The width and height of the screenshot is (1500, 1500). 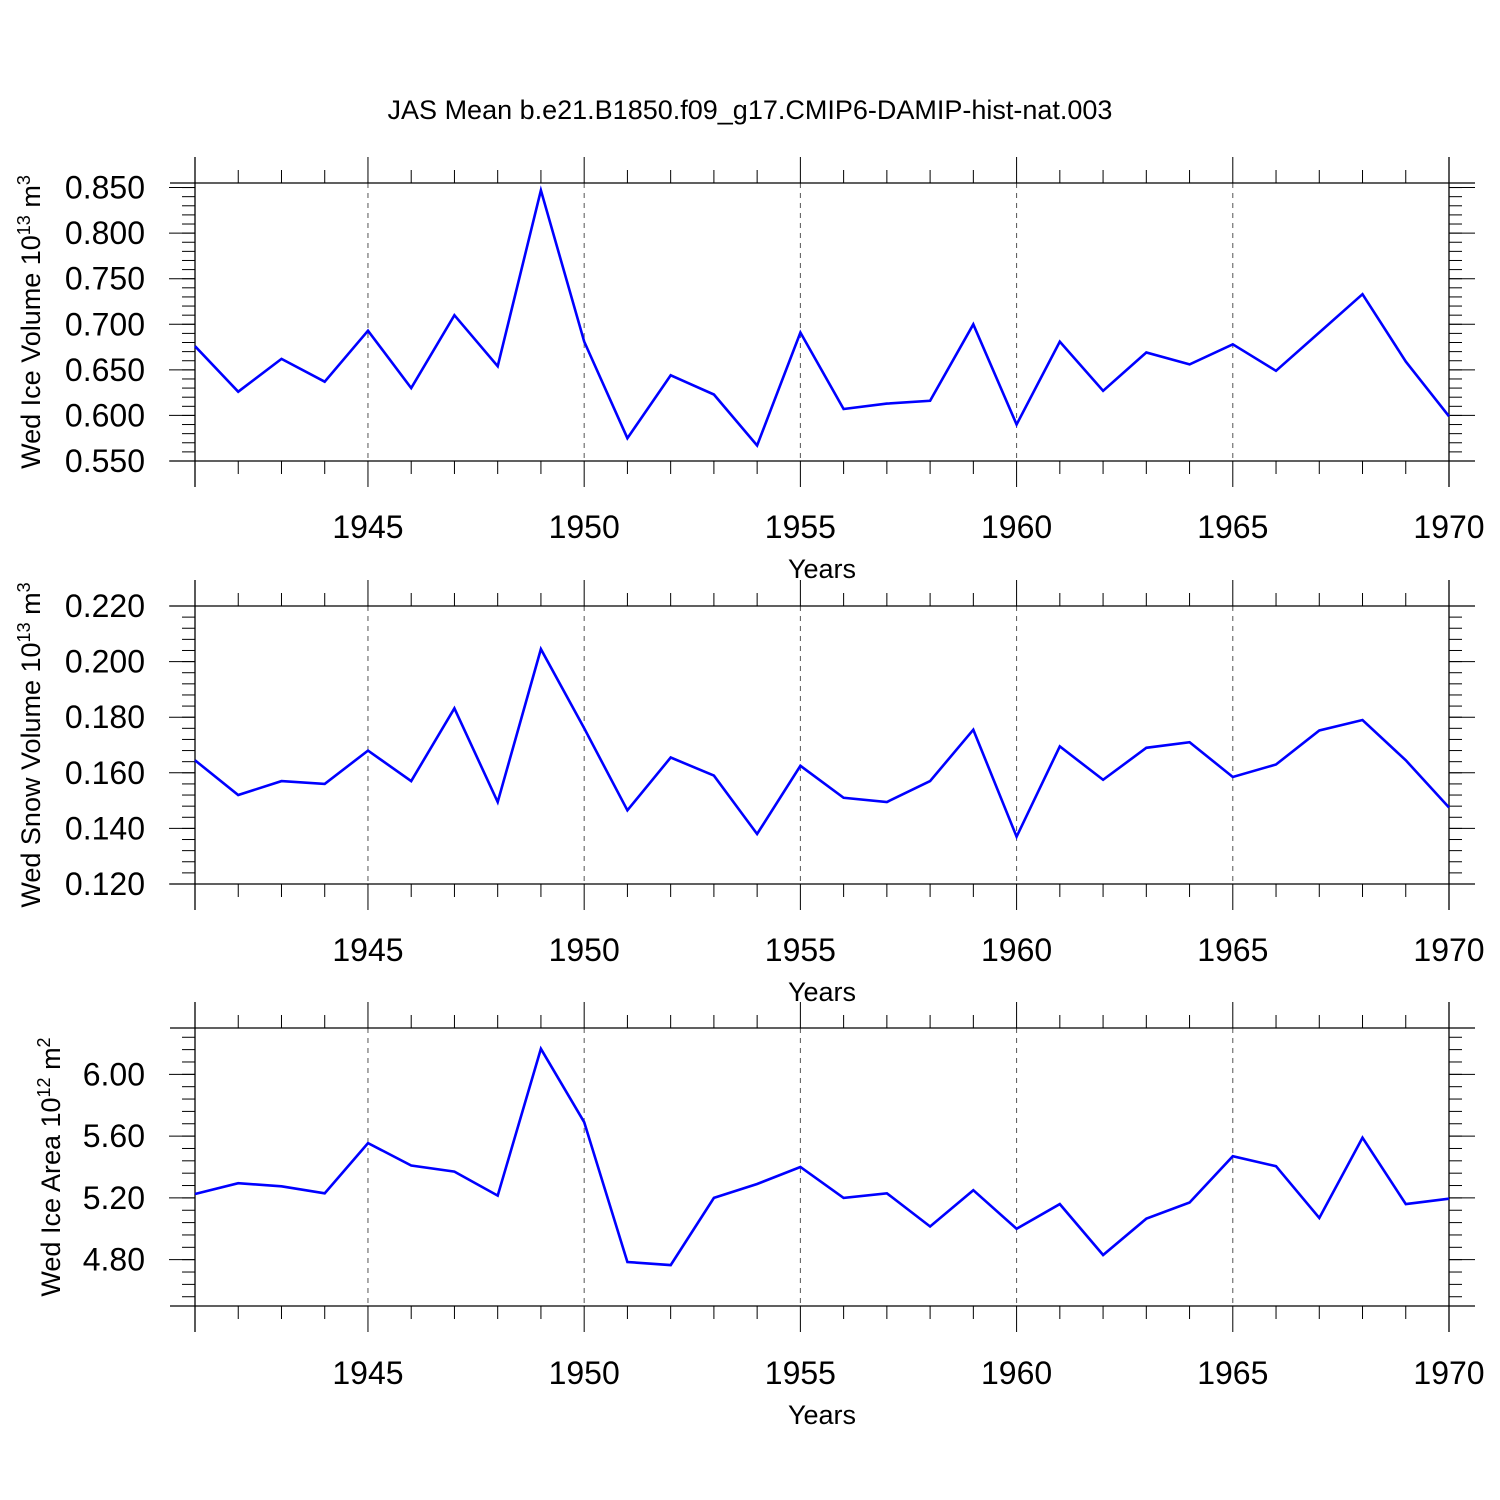 What do you see at coordinates (1448, 950) in the screenshot?
I see `panel-2-xtick-label-1970: 1970` at bounding box center [1448, 950].